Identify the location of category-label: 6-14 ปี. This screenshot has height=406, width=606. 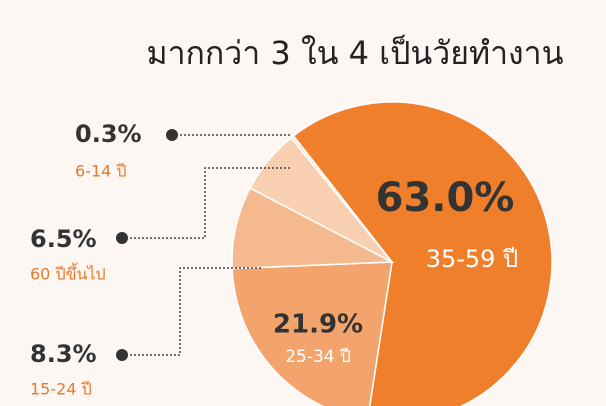
(101, 171).